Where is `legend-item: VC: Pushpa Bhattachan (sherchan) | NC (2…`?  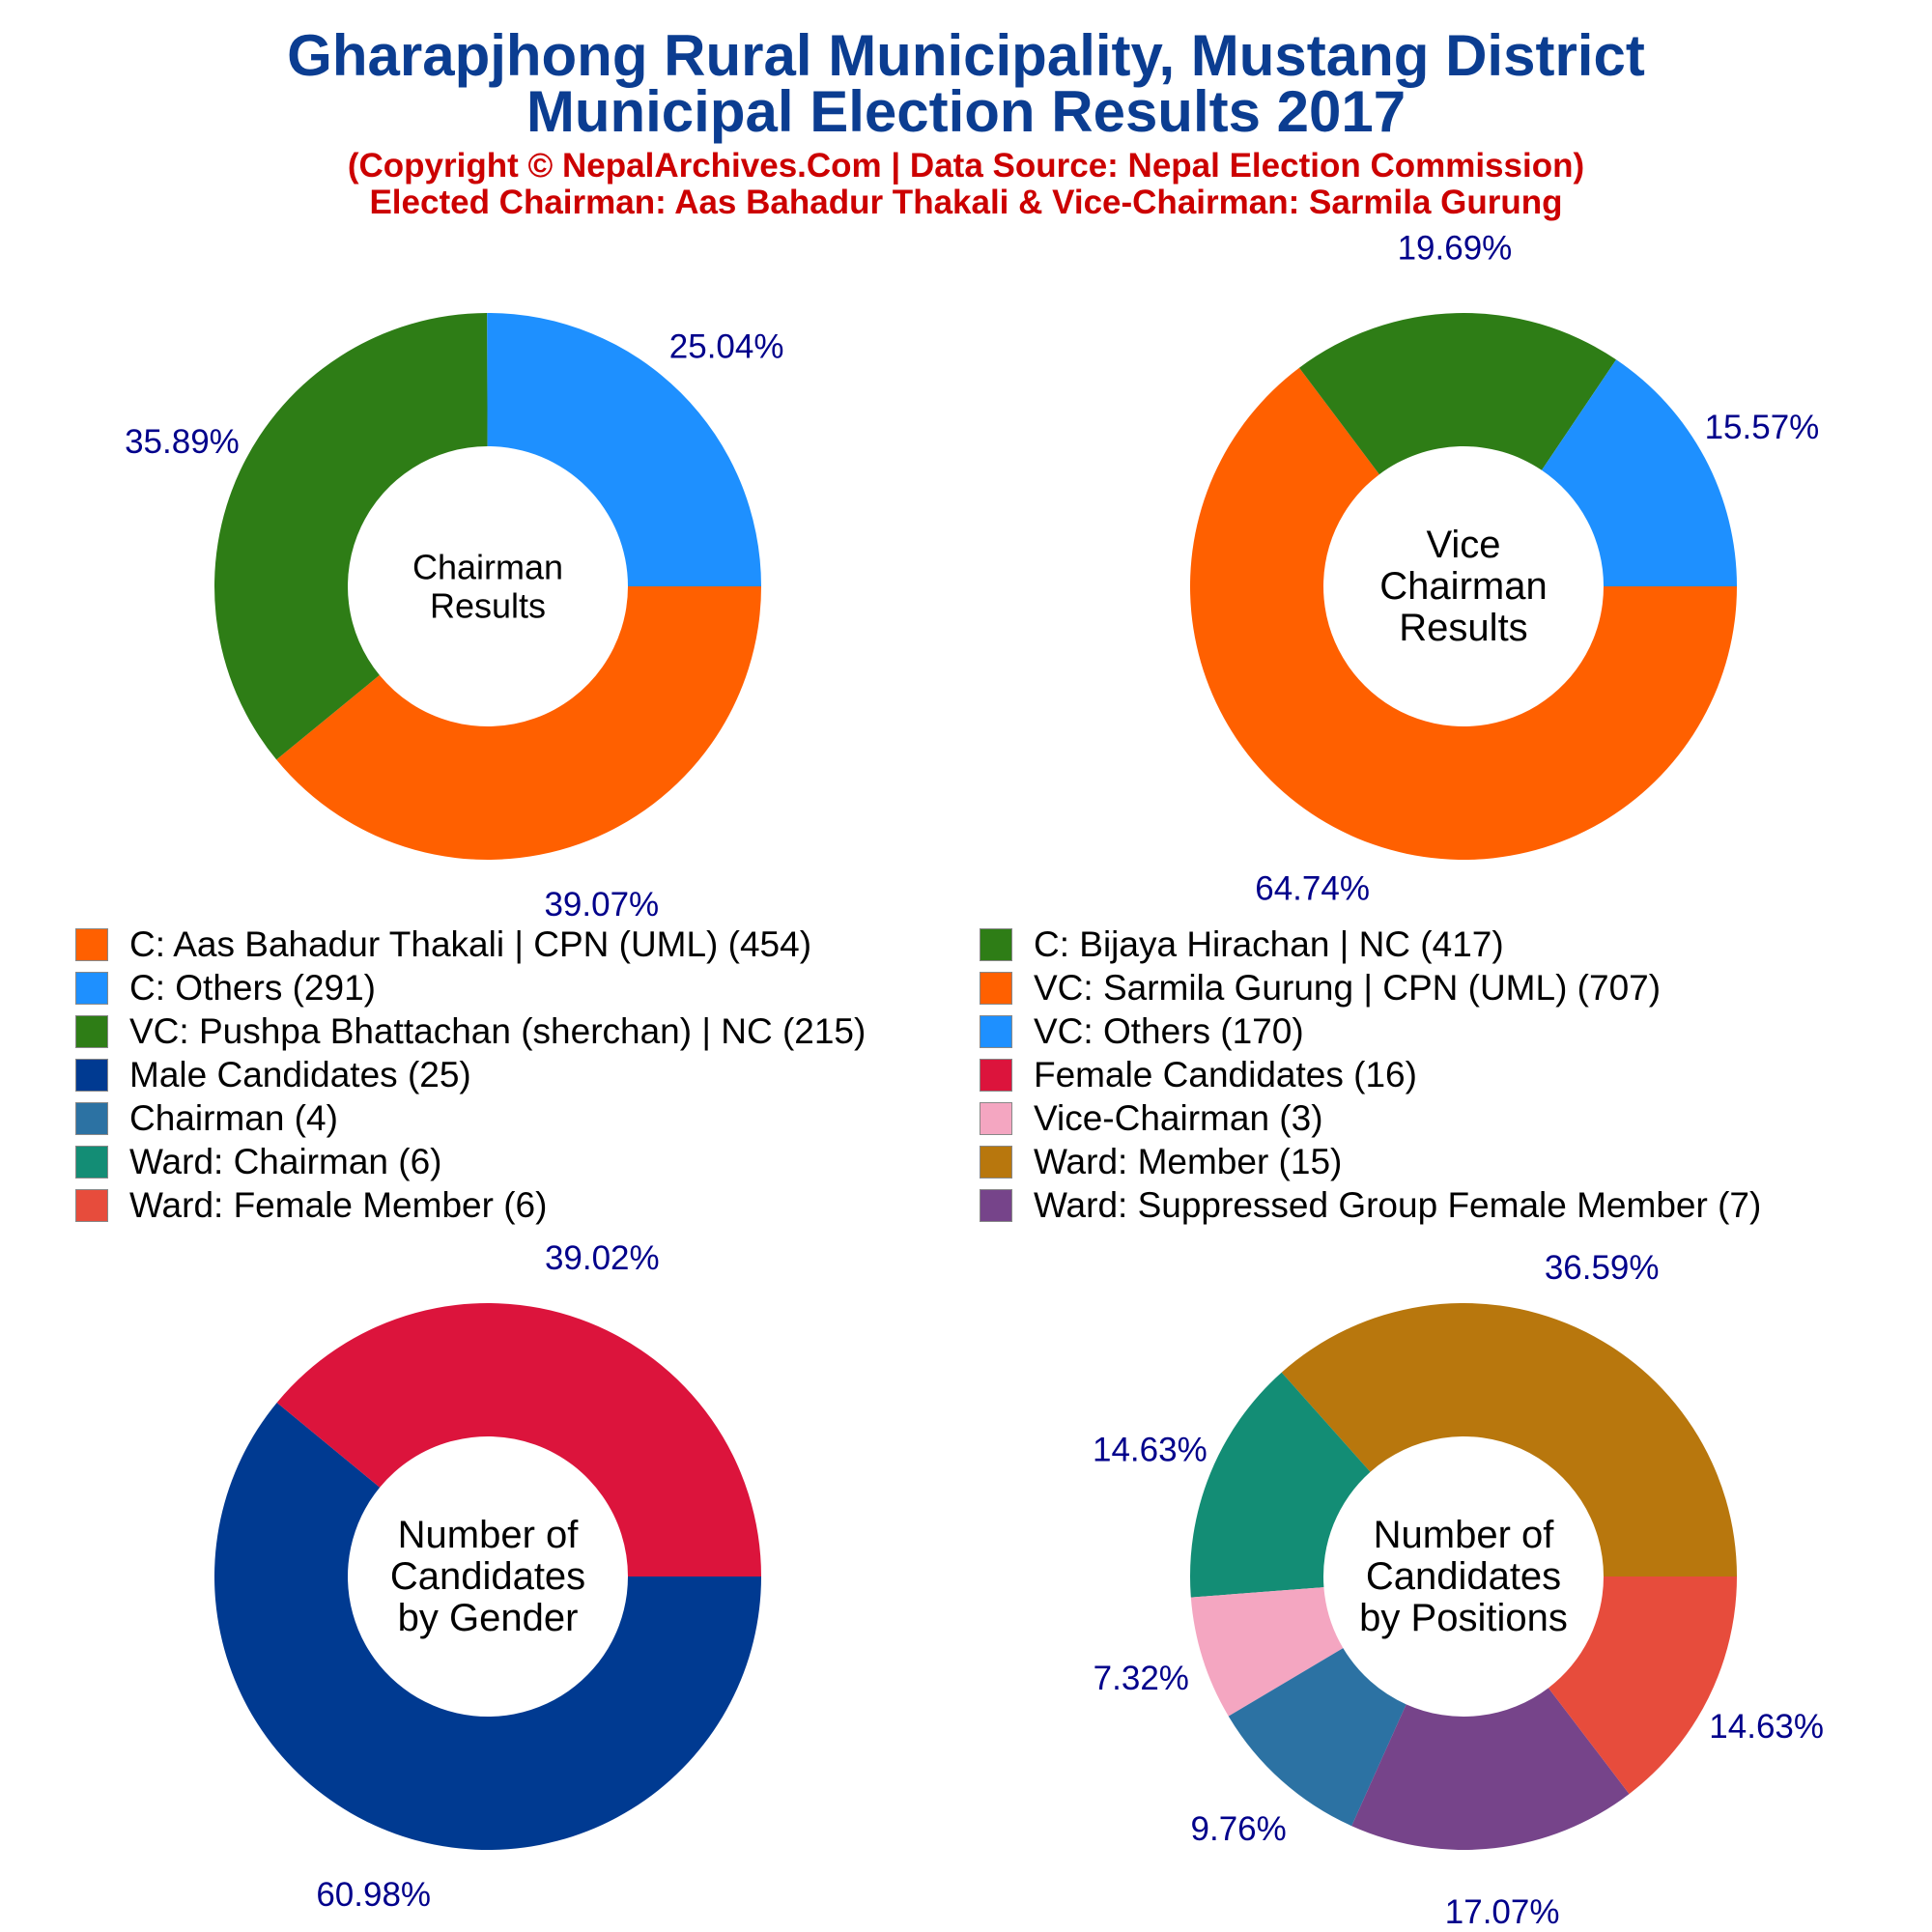 legend-item: VC: Pushpa Bhattachan (sherchan) | NC (2… is located at coordinates (470, 1031).